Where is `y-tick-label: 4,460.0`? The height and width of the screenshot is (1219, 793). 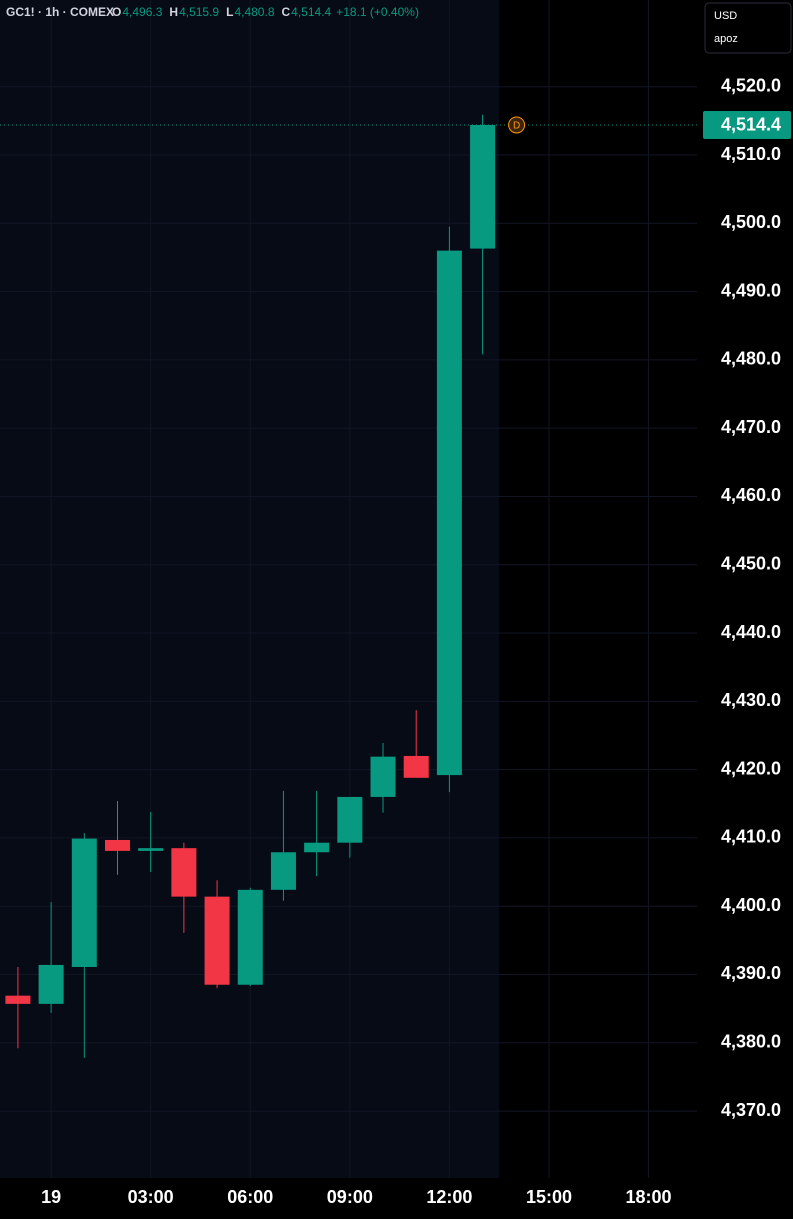 y-tick-label: 4,460.0 is located at coordinates (751, 495).